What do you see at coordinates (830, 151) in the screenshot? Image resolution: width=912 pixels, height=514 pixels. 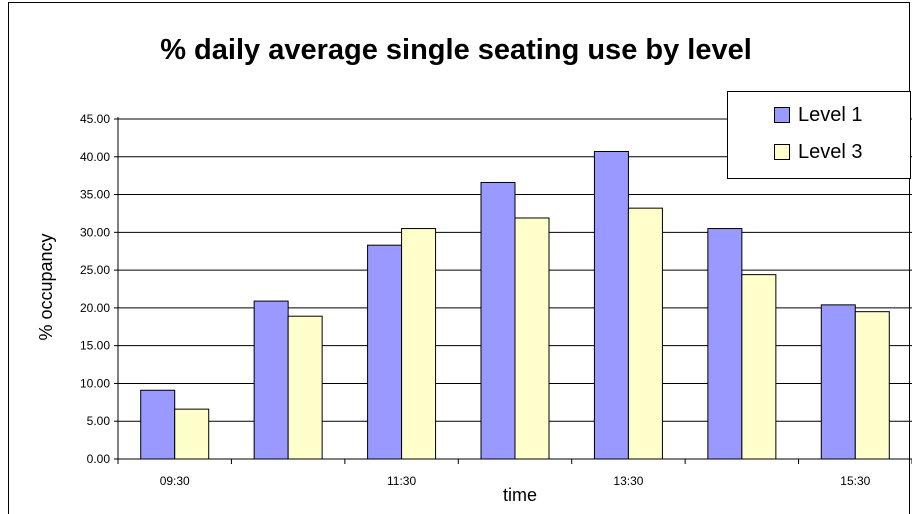 I see `legend-label-series-2: Level 3` at bounding box center [830, 151].